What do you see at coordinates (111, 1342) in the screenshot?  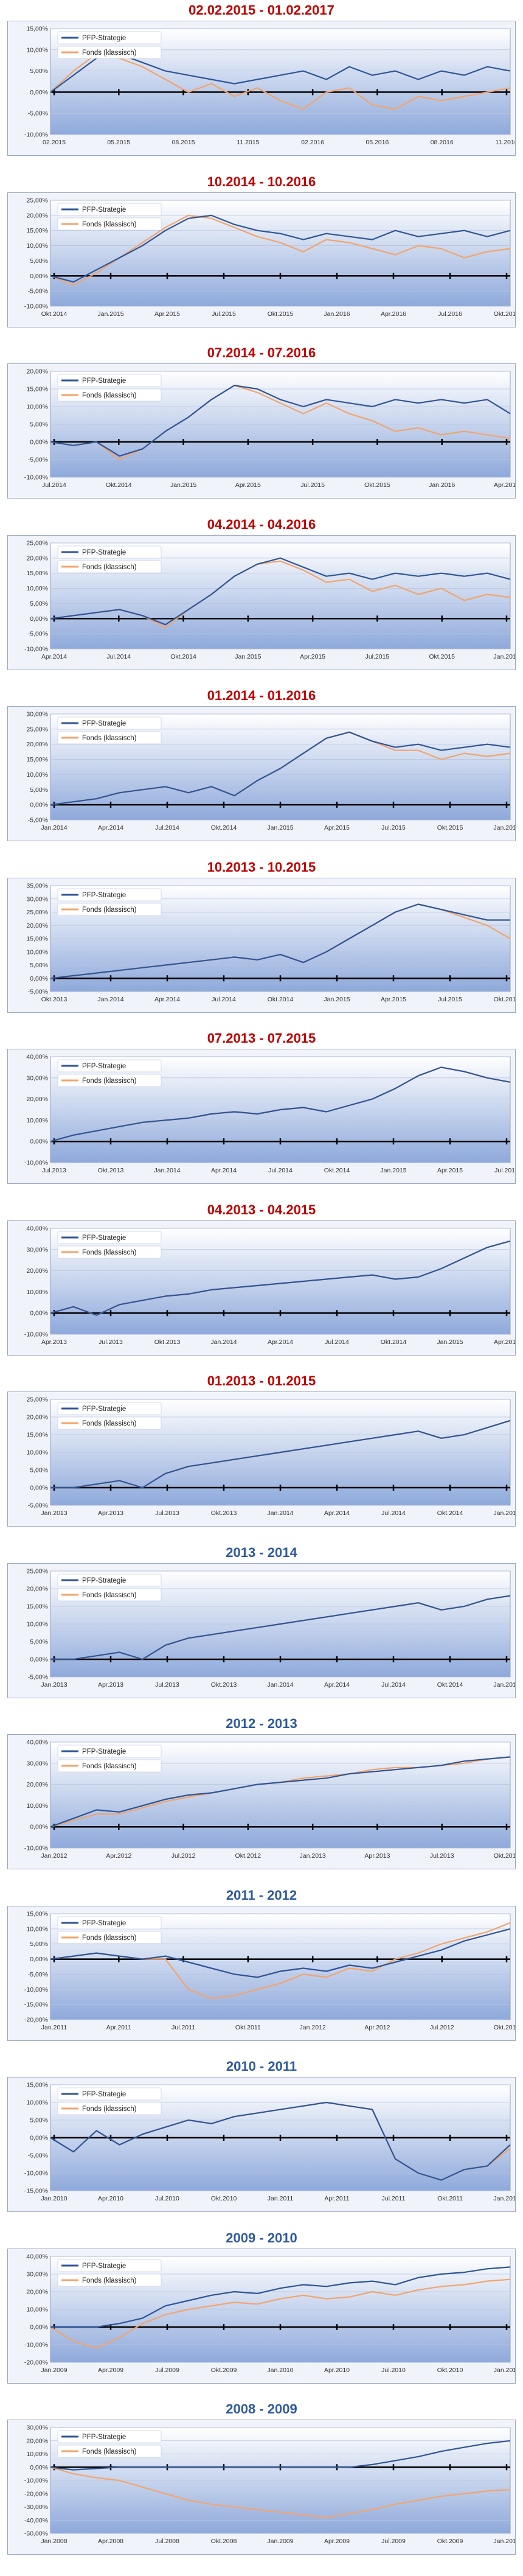 I see `x-tick-label: Jul.2013` at bounding box center [111, 1342].